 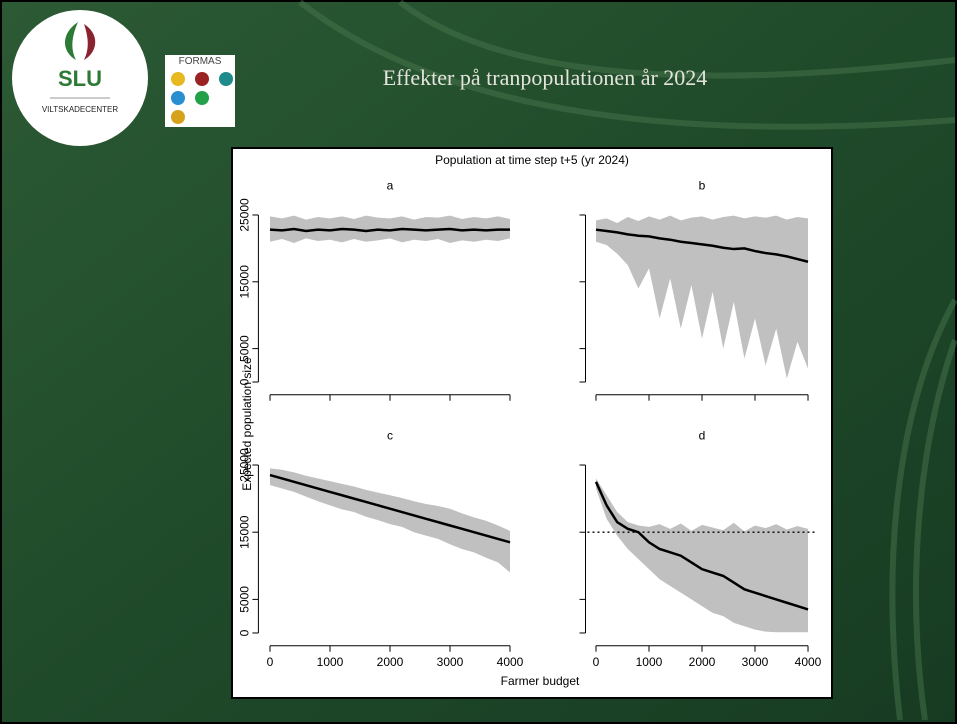 What do you see at coordinates (200, 61) in the screenshot?
I see `formas-text: FORMAS` at bounding box center [200, 61].